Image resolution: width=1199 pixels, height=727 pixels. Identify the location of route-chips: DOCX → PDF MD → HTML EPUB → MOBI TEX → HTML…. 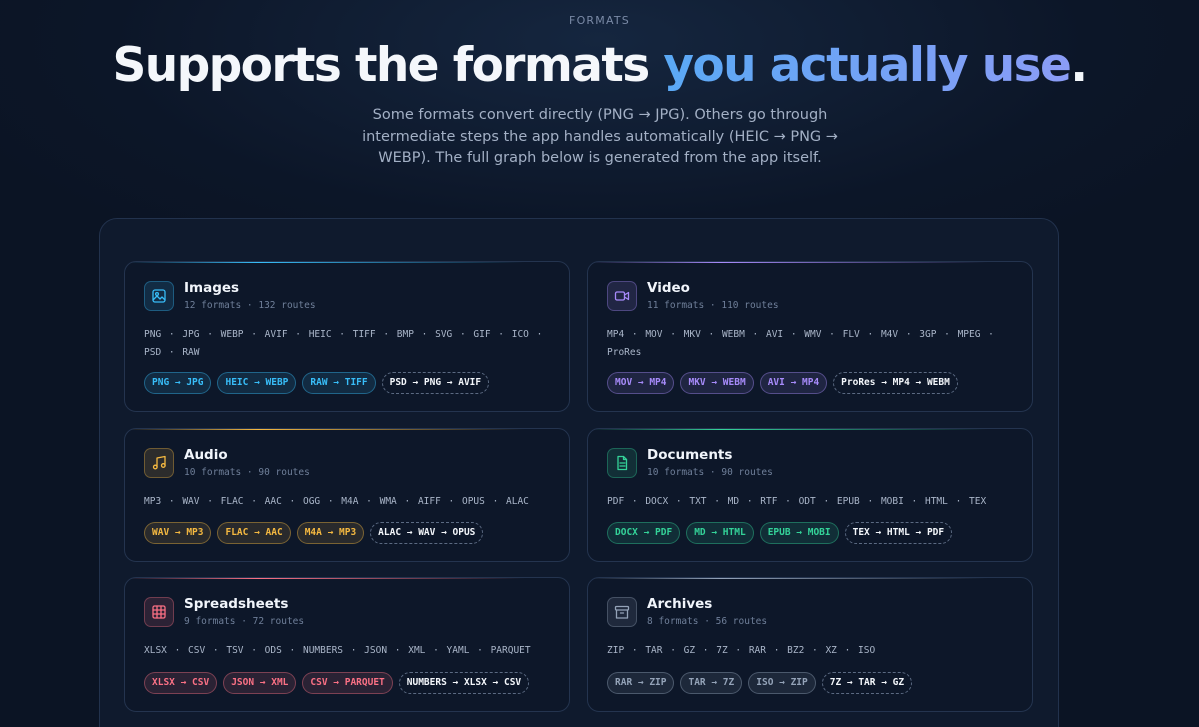
(780, 533).